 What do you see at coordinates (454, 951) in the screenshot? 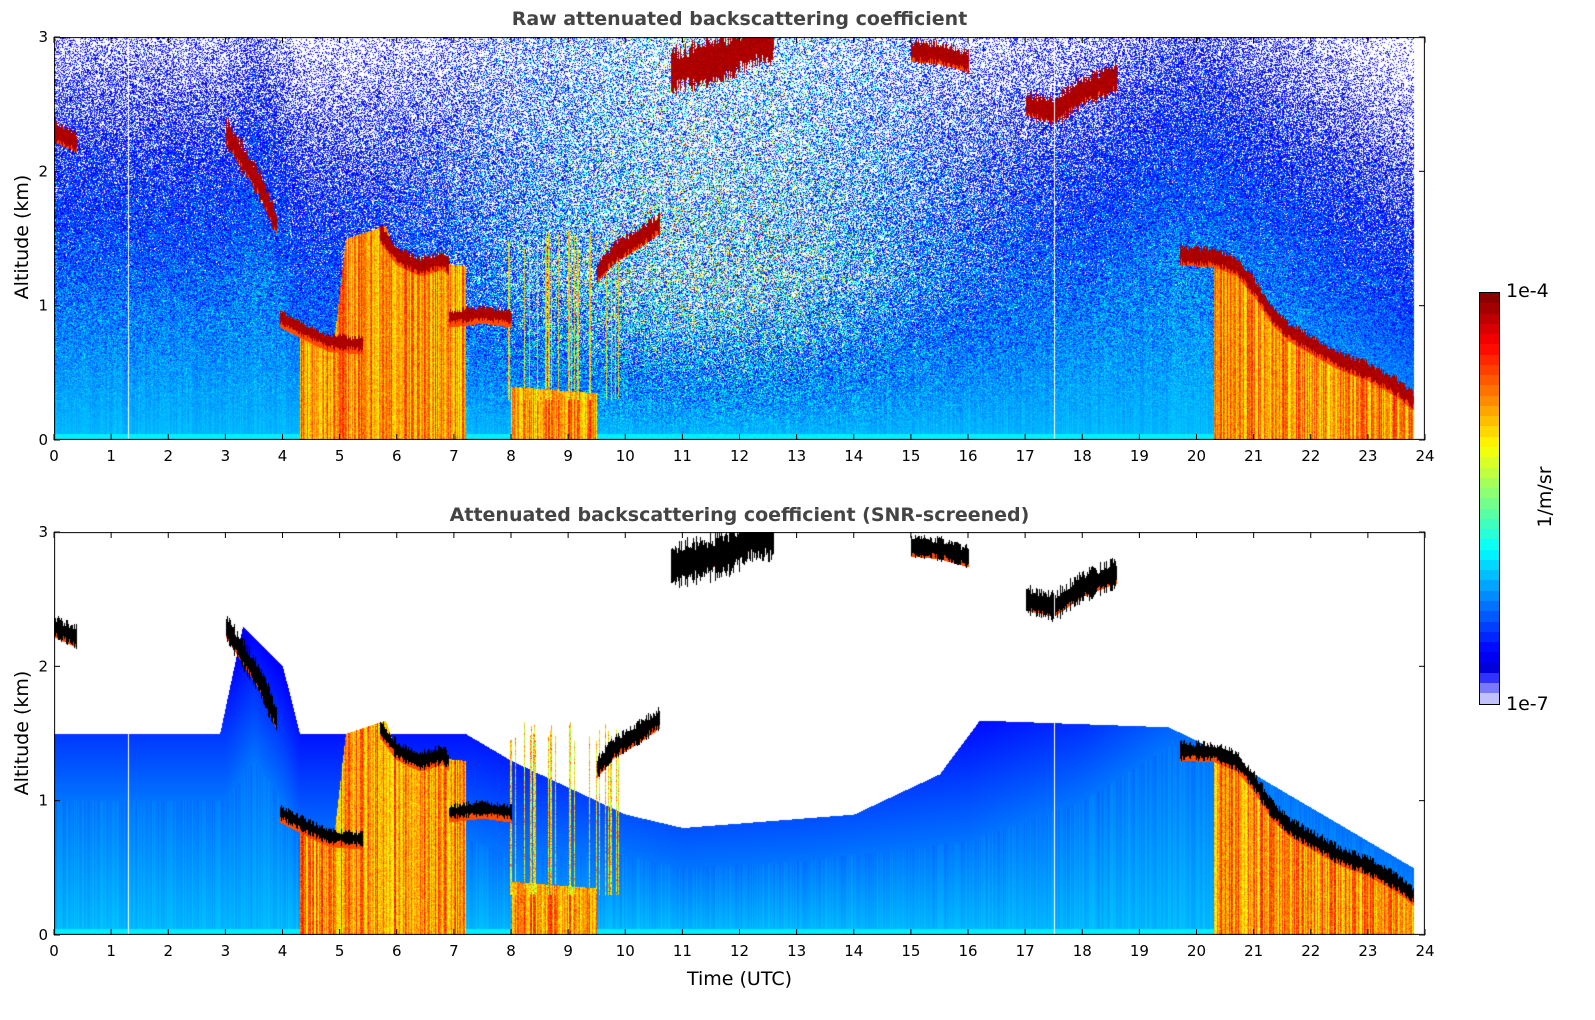
I see `x-tick-label: 7` at bounding box center [454, 951].